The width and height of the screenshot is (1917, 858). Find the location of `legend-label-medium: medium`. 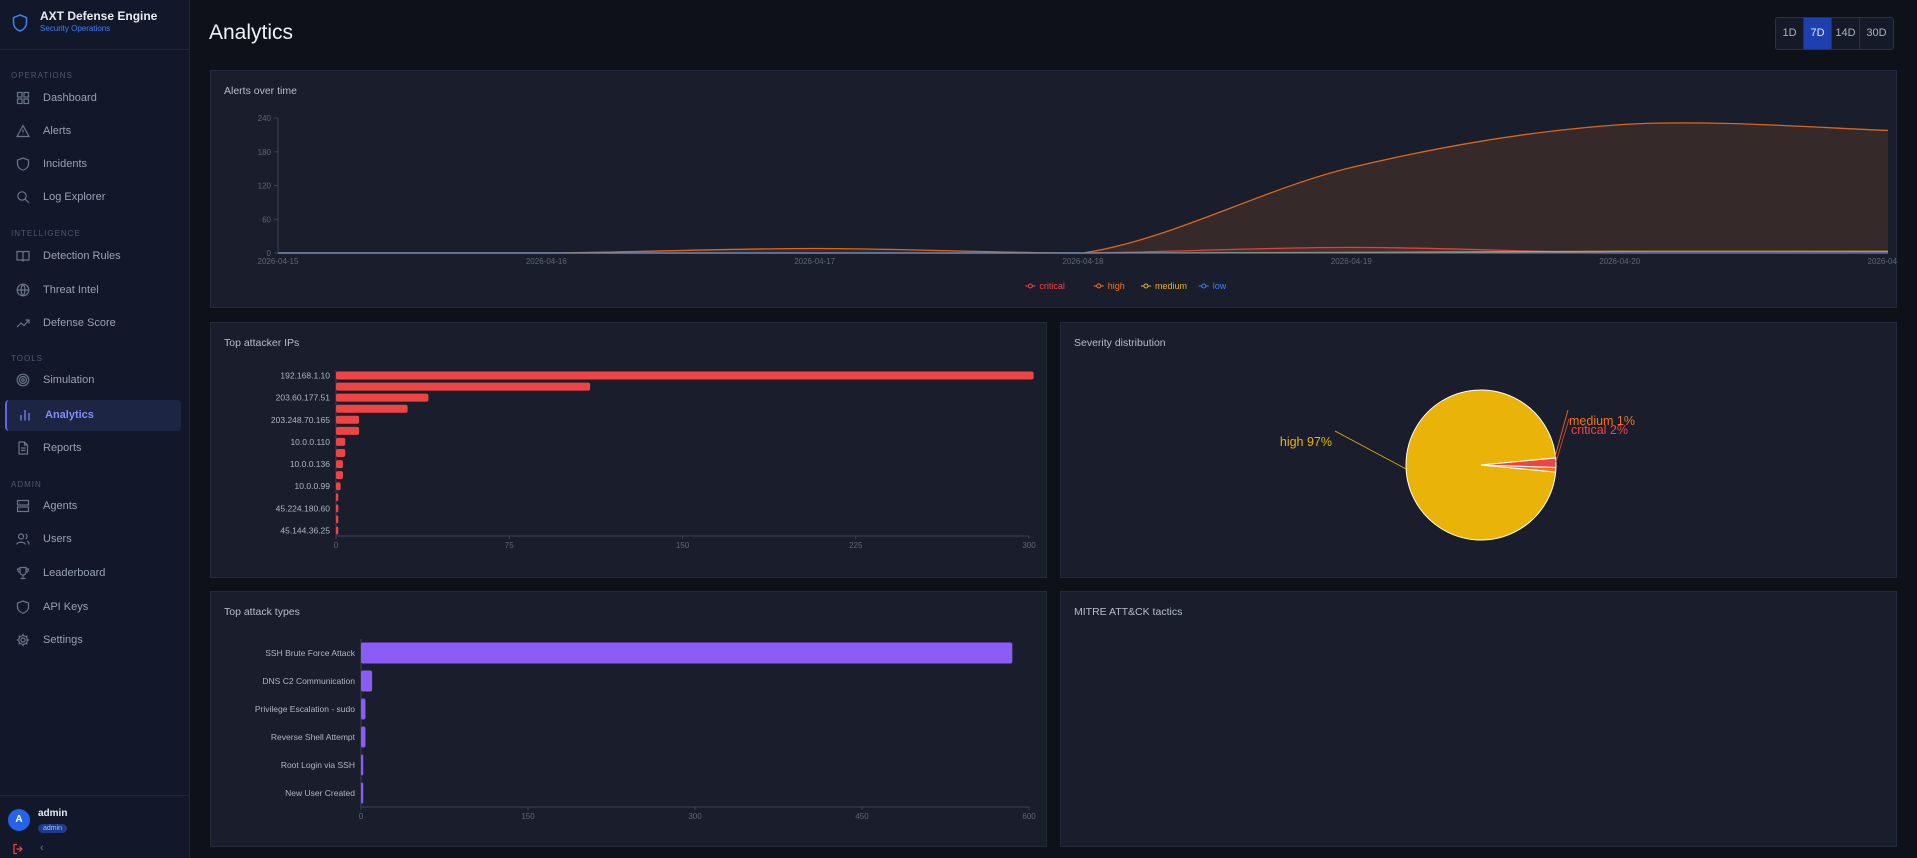

legend-label-medium: medium is located at coordinates (1171, 286).